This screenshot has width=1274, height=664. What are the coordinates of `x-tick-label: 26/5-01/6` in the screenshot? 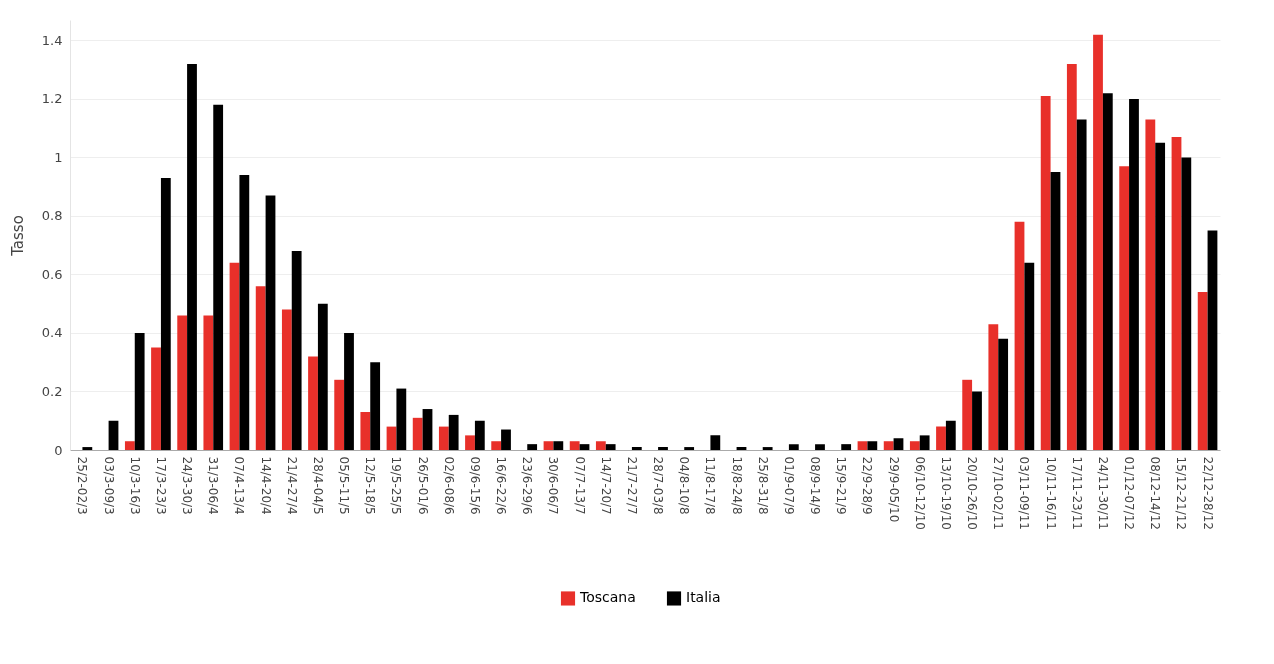 It's located at (422, 485).